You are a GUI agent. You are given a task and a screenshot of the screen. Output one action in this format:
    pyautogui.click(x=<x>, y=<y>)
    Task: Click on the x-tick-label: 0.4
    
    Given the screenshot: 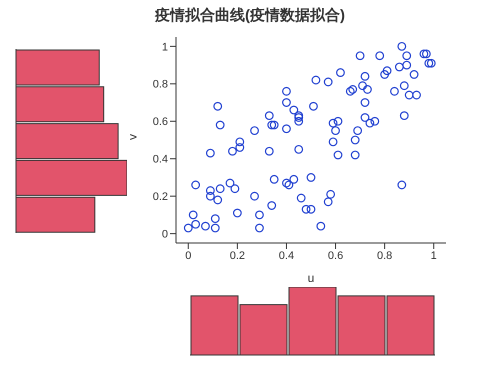 What is the action you would take?
    pyautogui.click(x=286, y=256)
    